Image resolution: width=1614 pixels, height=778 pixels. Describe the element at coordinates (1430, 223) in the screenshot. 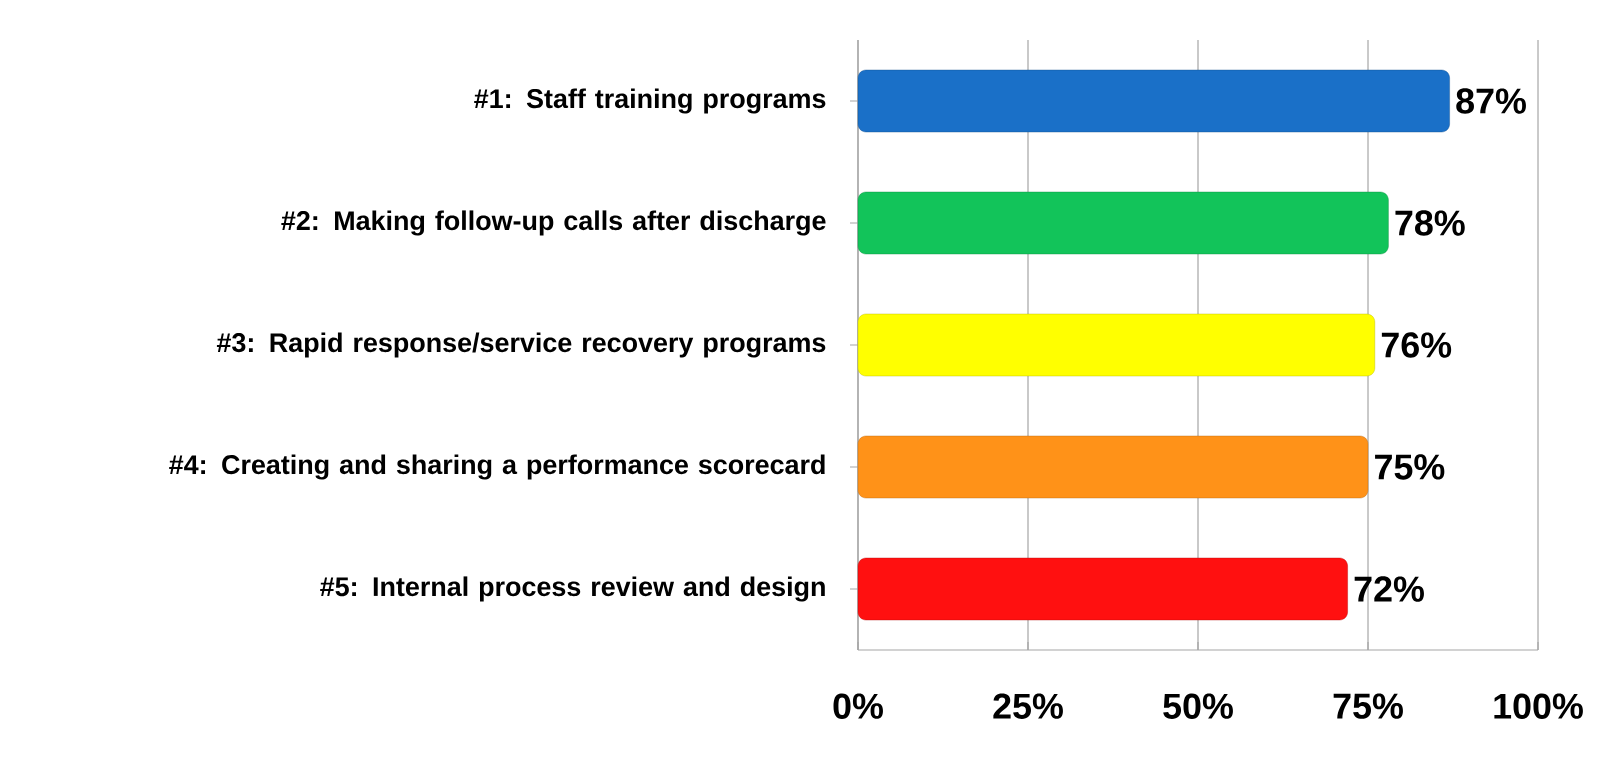

I see `data-label: 78%` at that location.